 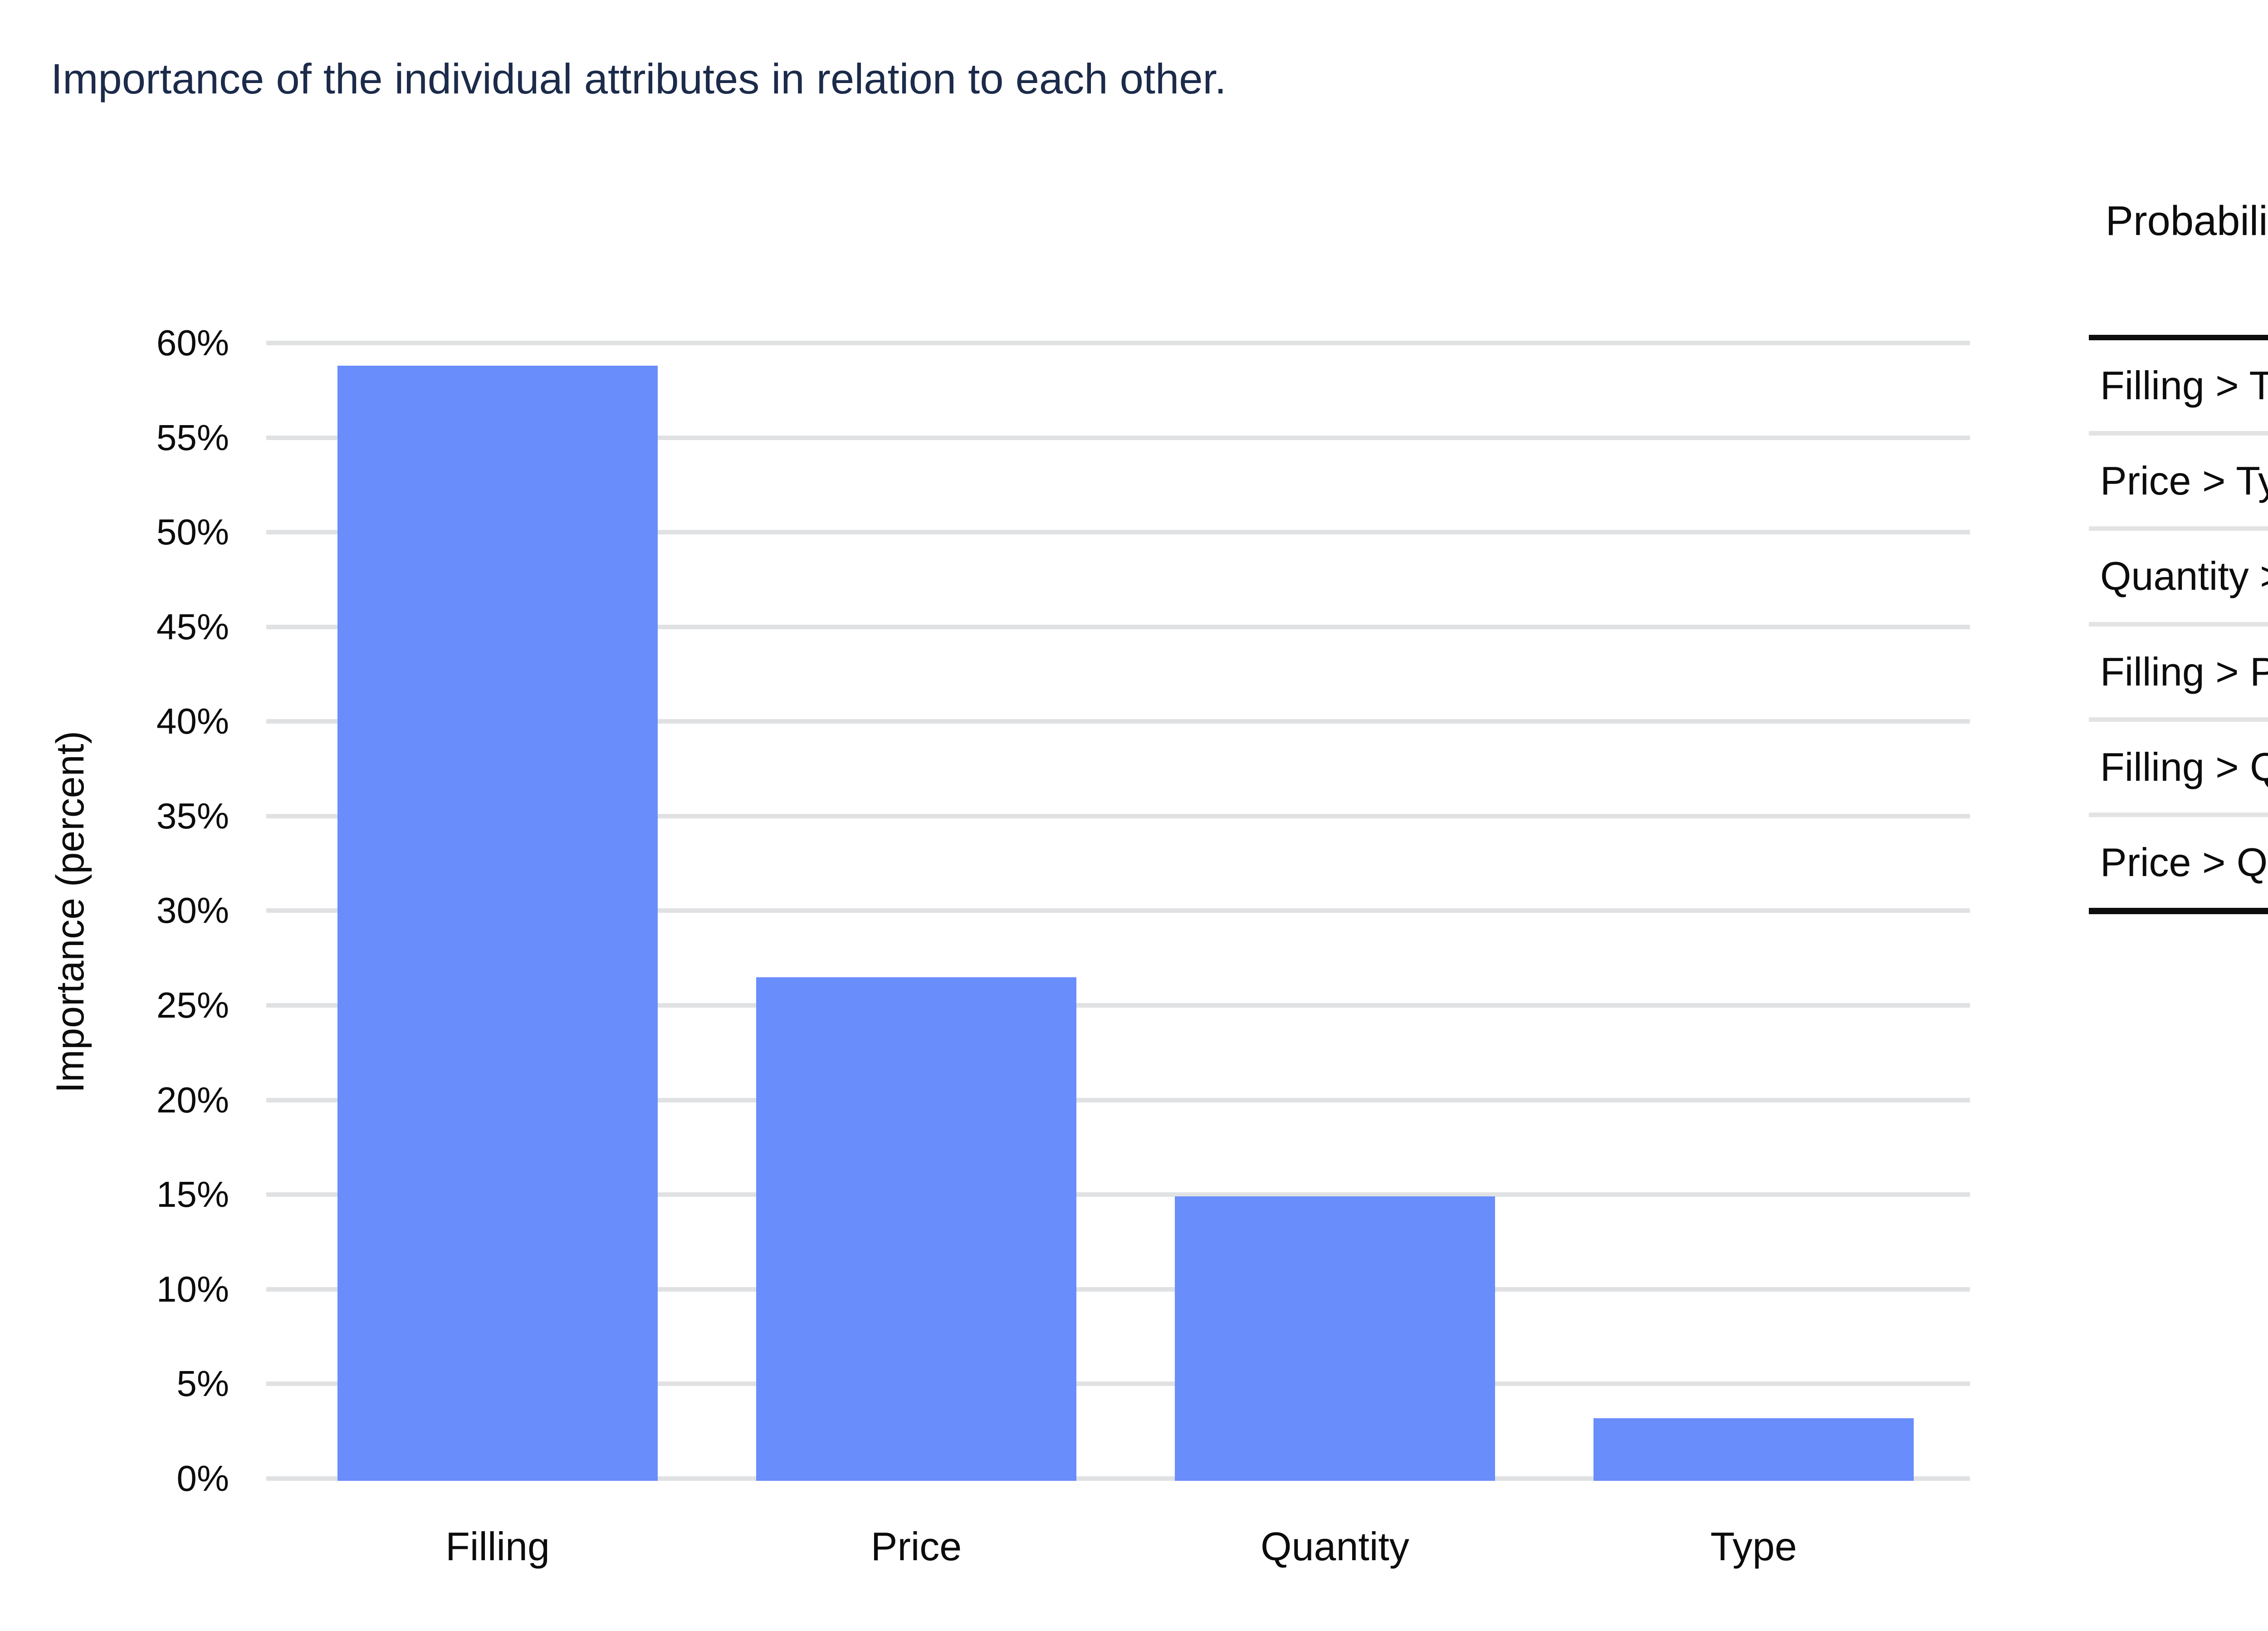 What do you see at coordinates (2178, 337) in the screenshot?
I see `table-top-rule` at bounding box center [2178, 337].